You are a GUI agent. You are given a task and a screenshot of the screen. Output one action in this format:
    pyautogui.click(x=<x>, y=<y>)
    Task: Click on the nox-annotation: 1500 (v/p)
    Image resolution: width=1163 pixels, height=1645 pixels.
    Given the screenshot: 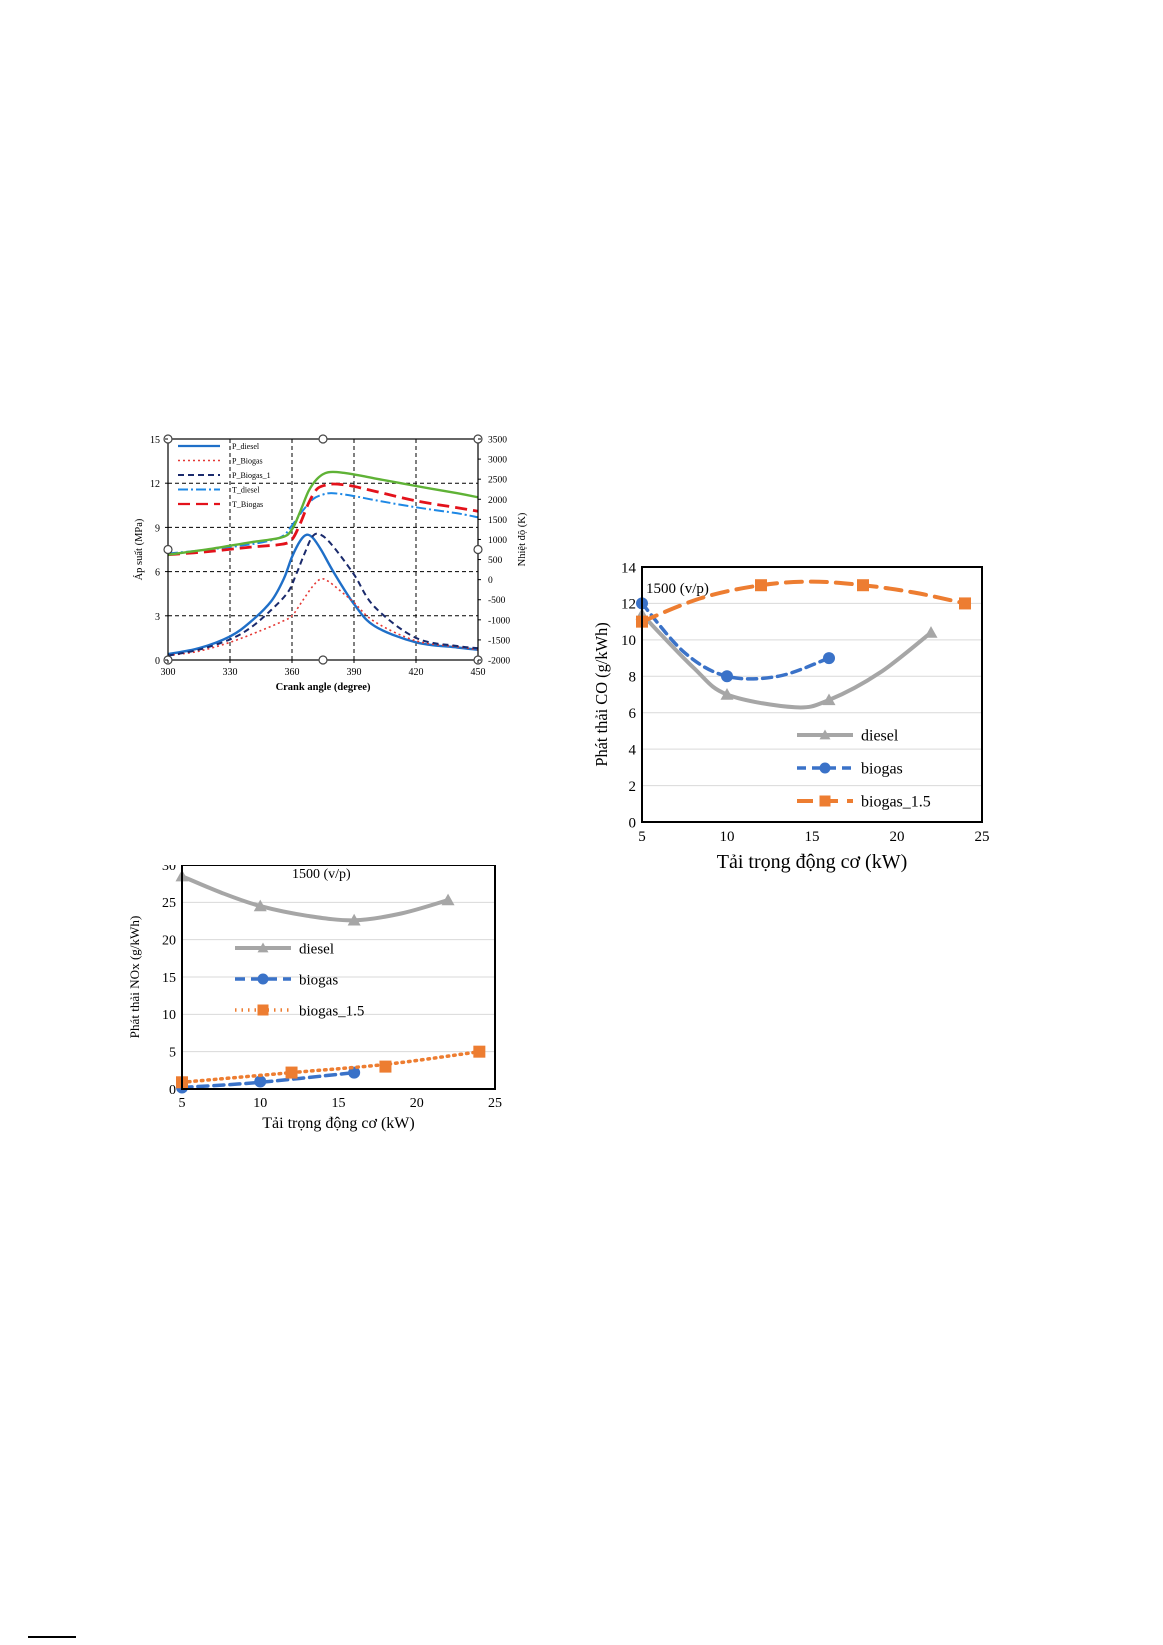 What is the action you would take?
    pyautogui.click(x=321, y=874)
    